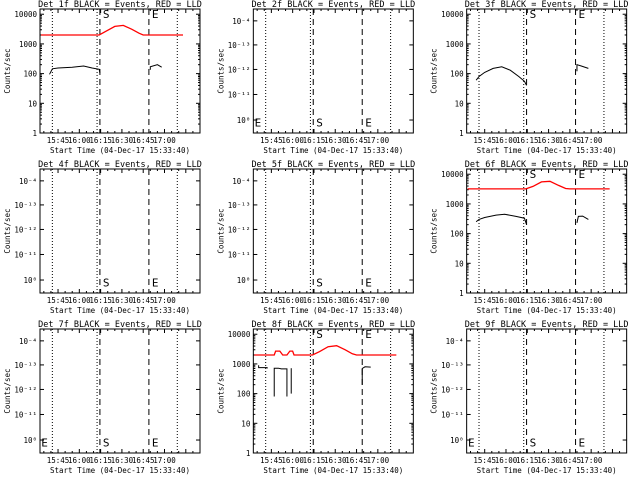  I want to click on y-tick-label: 10⁻¹², so click(239, 229).